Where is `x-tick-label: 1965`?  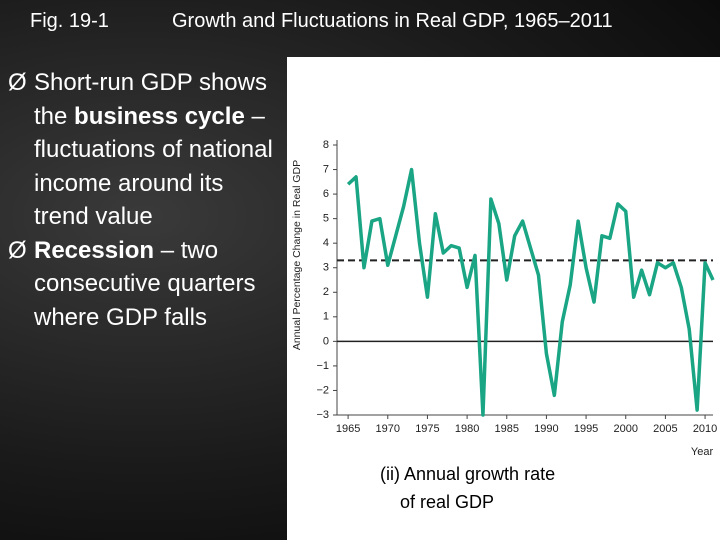 x-tick-label: 1965 is located at coordinates (348, 429).